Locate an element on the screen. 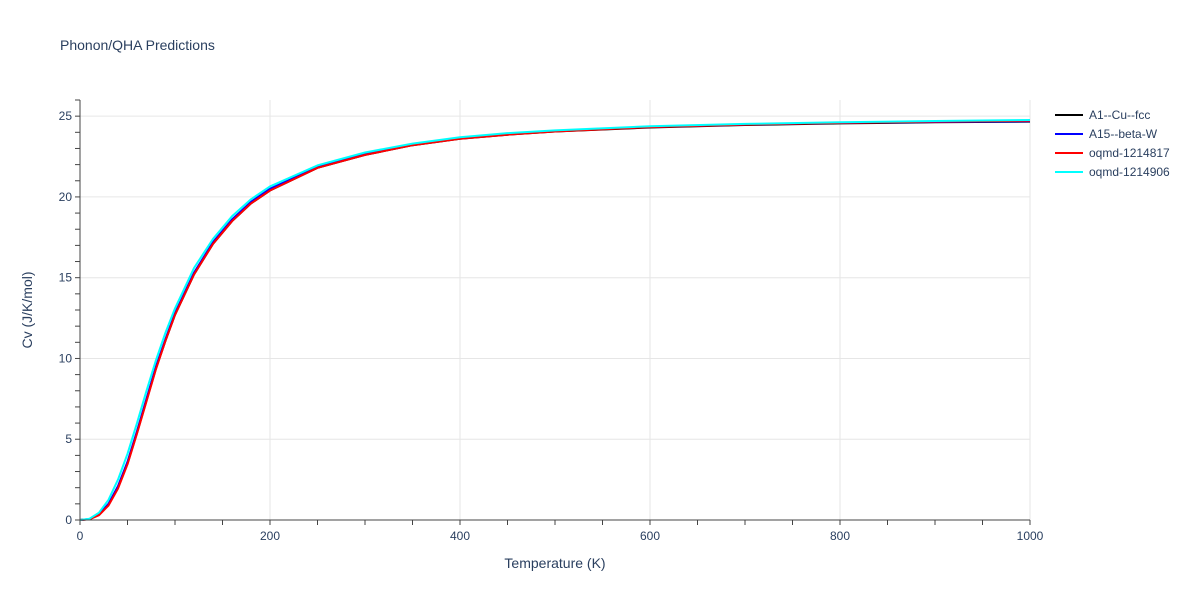 The width and height of the screenshot is (1200, 605). y-tick-label: 20 is located at coordinates (66, 197).